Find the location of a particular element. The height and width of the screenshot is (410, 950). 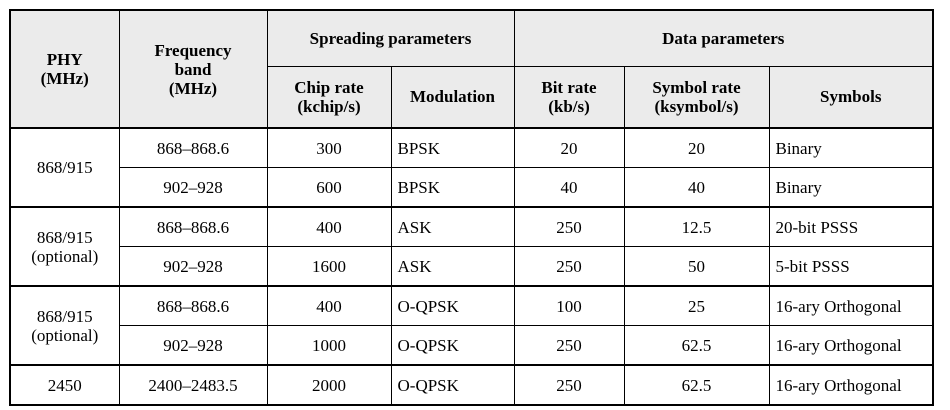

cell-phy: 2450 is located at coordinates (64, 385).